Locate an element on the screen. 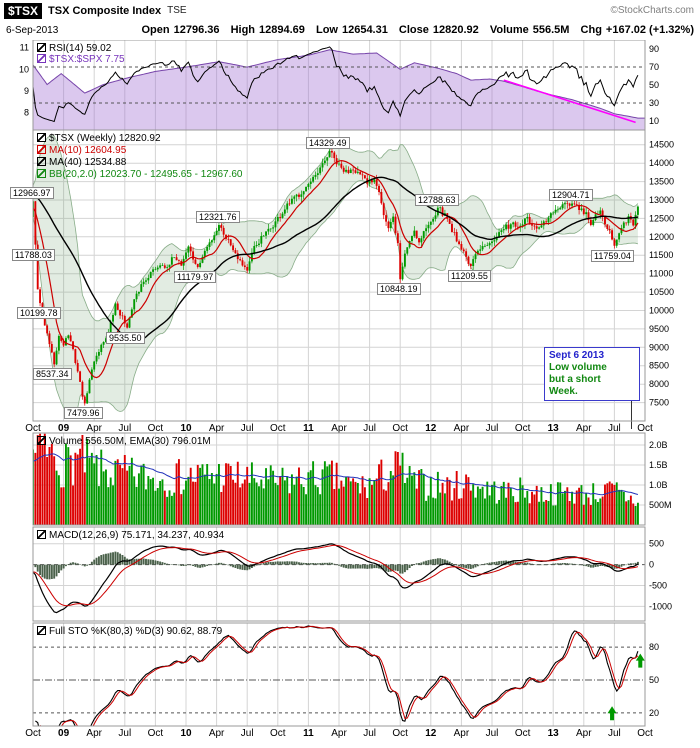 The height and width of the screenshot is (748, 700). axis-tick-label: 70 is located at coordinates (654, 67).